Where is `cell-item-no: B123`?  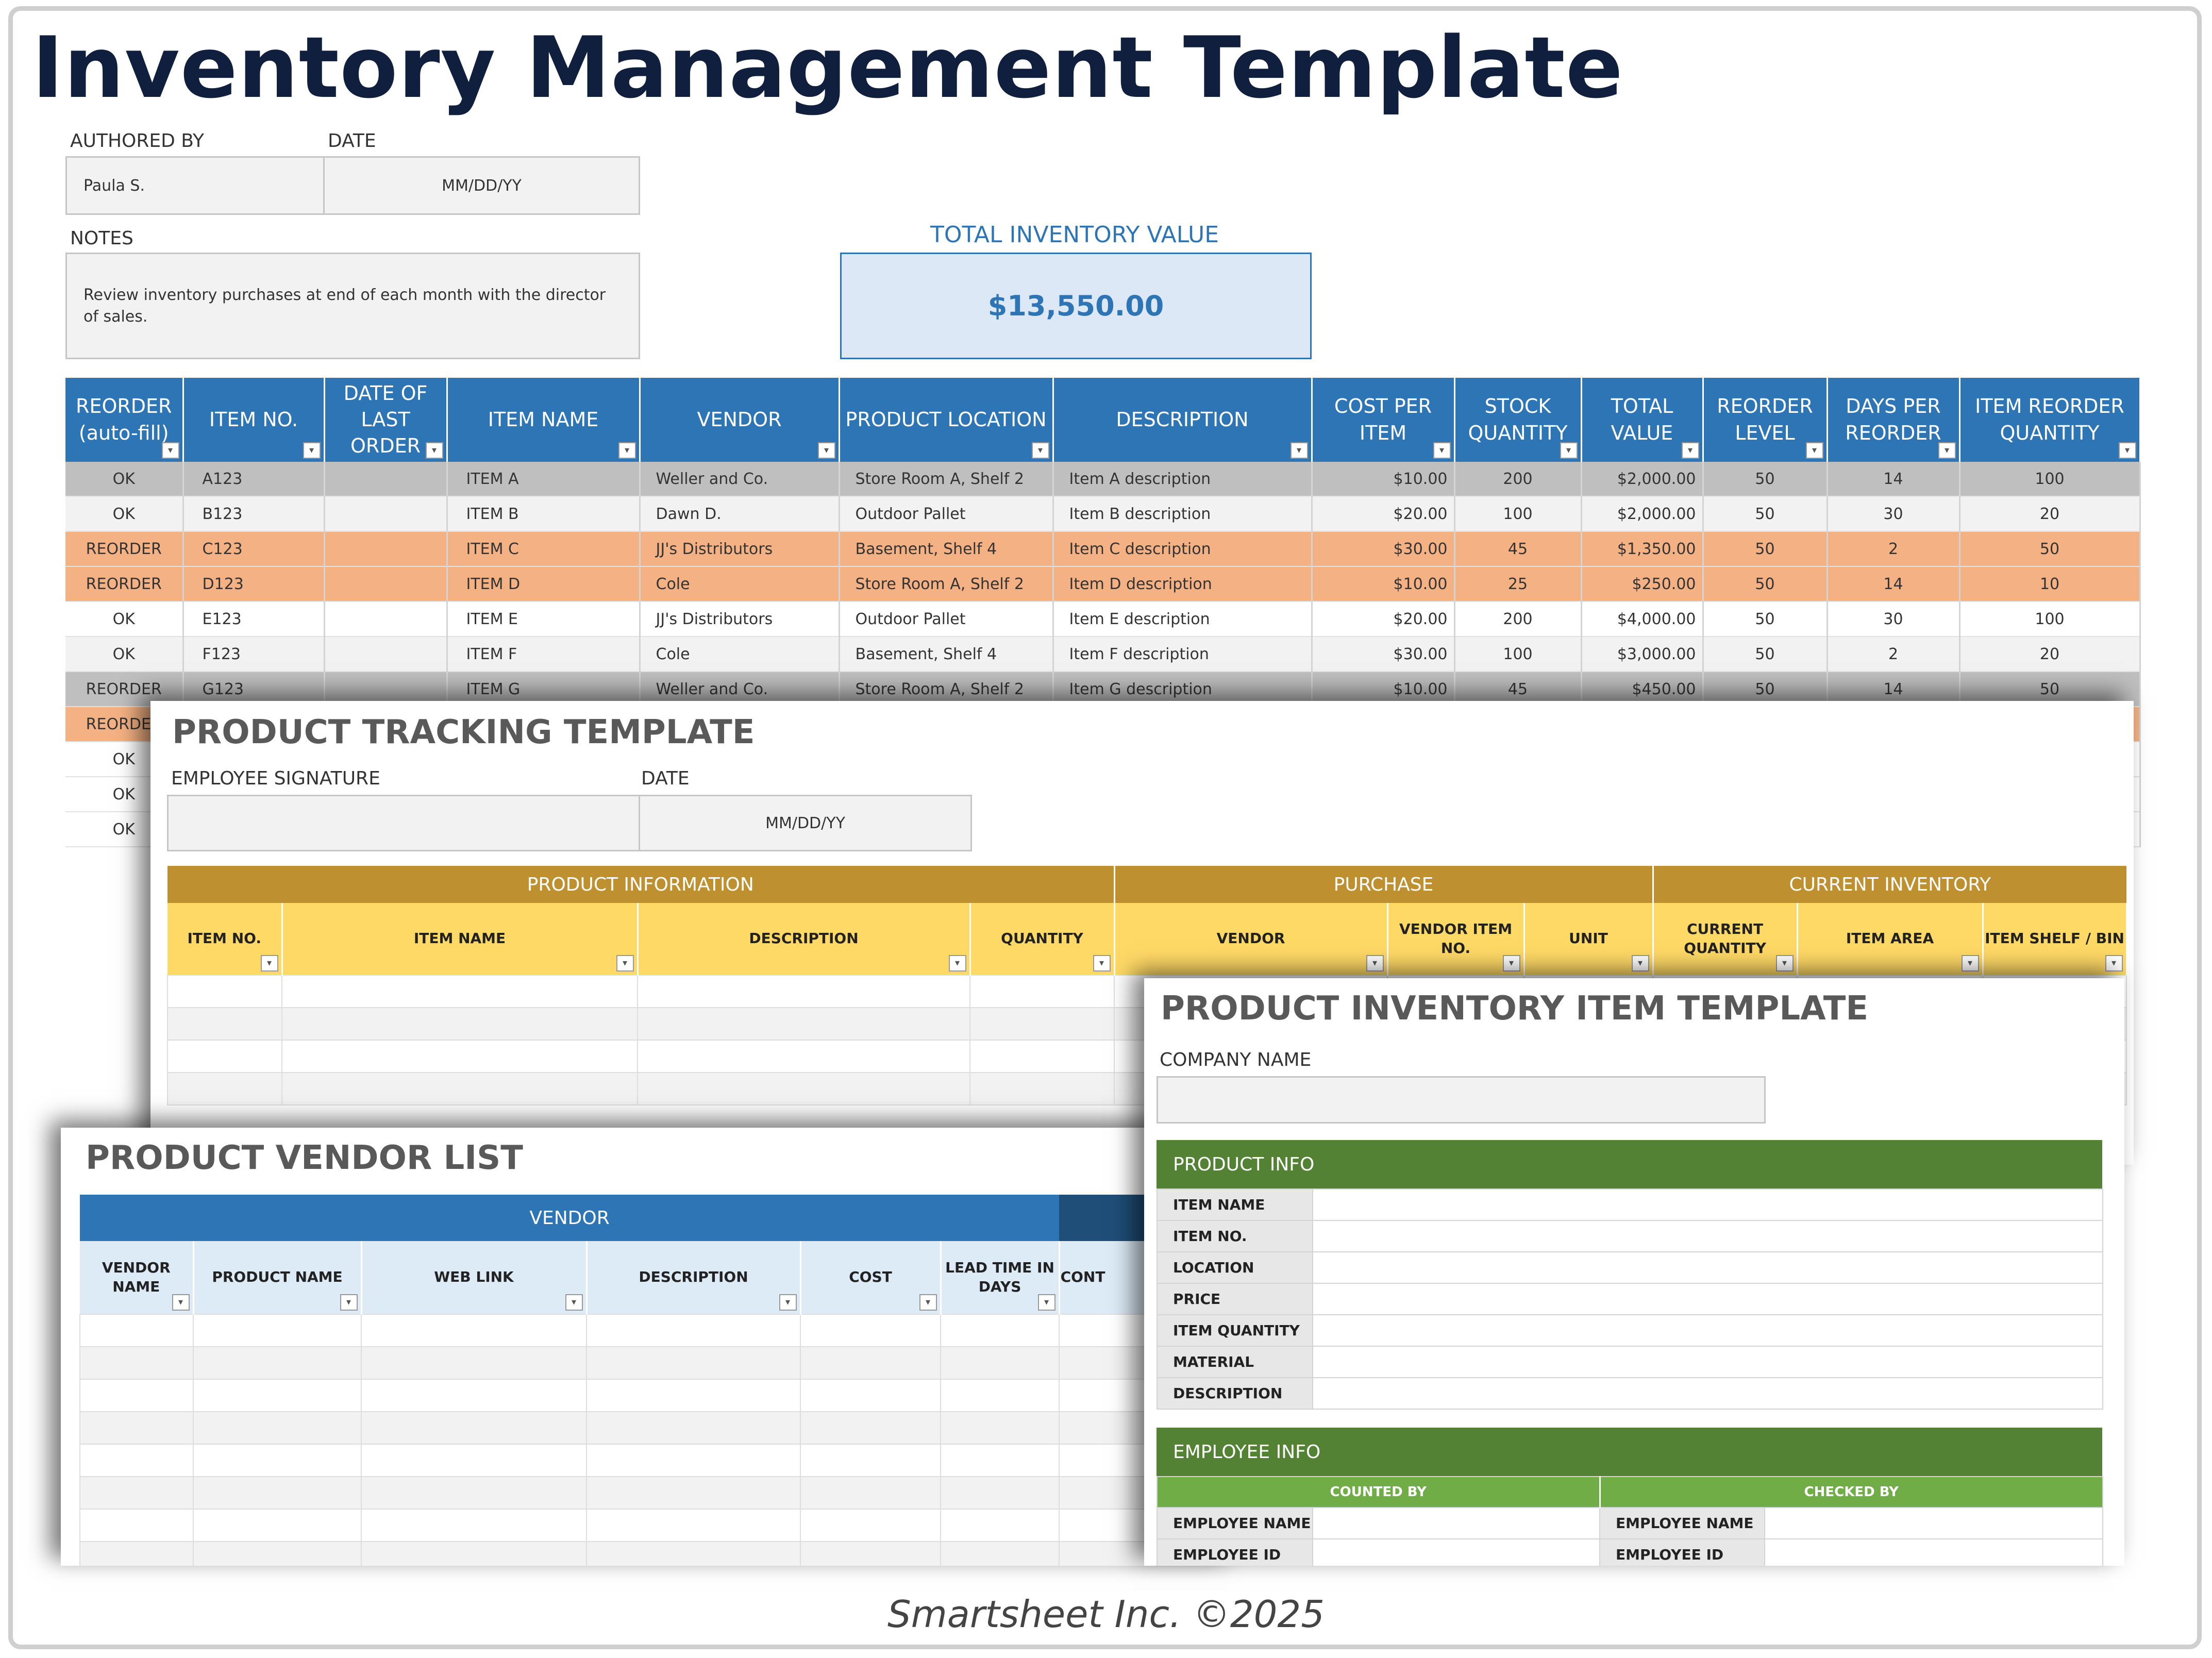
cell-item-no: B123 is located at coordinates (254, 514).